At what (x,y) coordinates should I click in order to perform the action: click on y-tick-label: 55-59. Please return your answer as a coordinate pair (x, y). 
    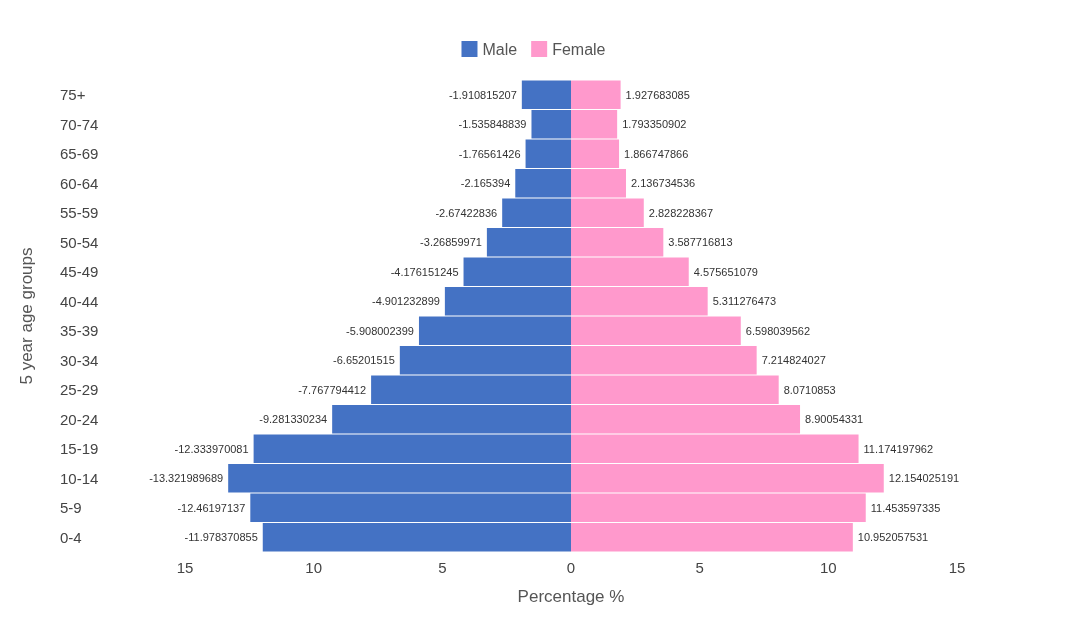
    Looking at the image, I should click on (79, 213).